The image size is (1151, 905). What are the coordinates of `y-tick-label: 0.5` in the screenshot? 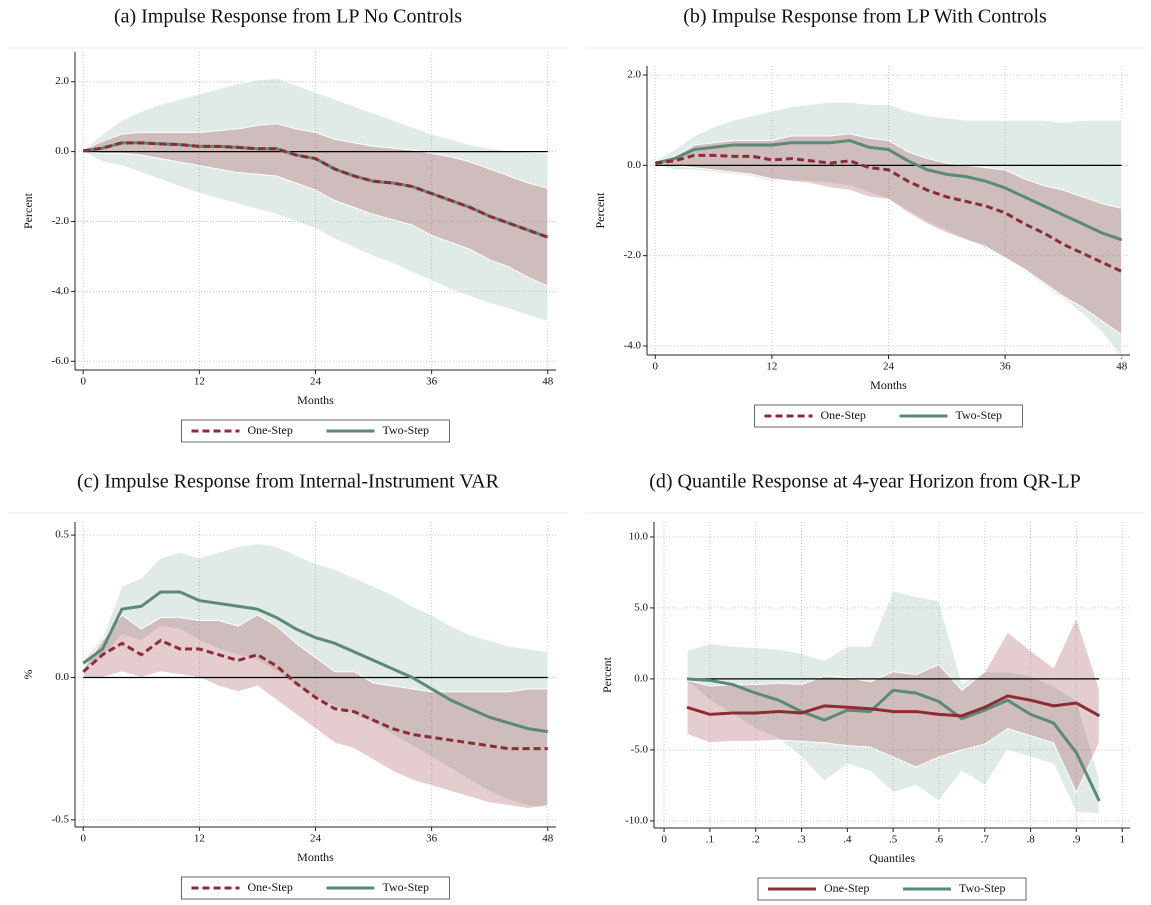 It's located at (62, 535).